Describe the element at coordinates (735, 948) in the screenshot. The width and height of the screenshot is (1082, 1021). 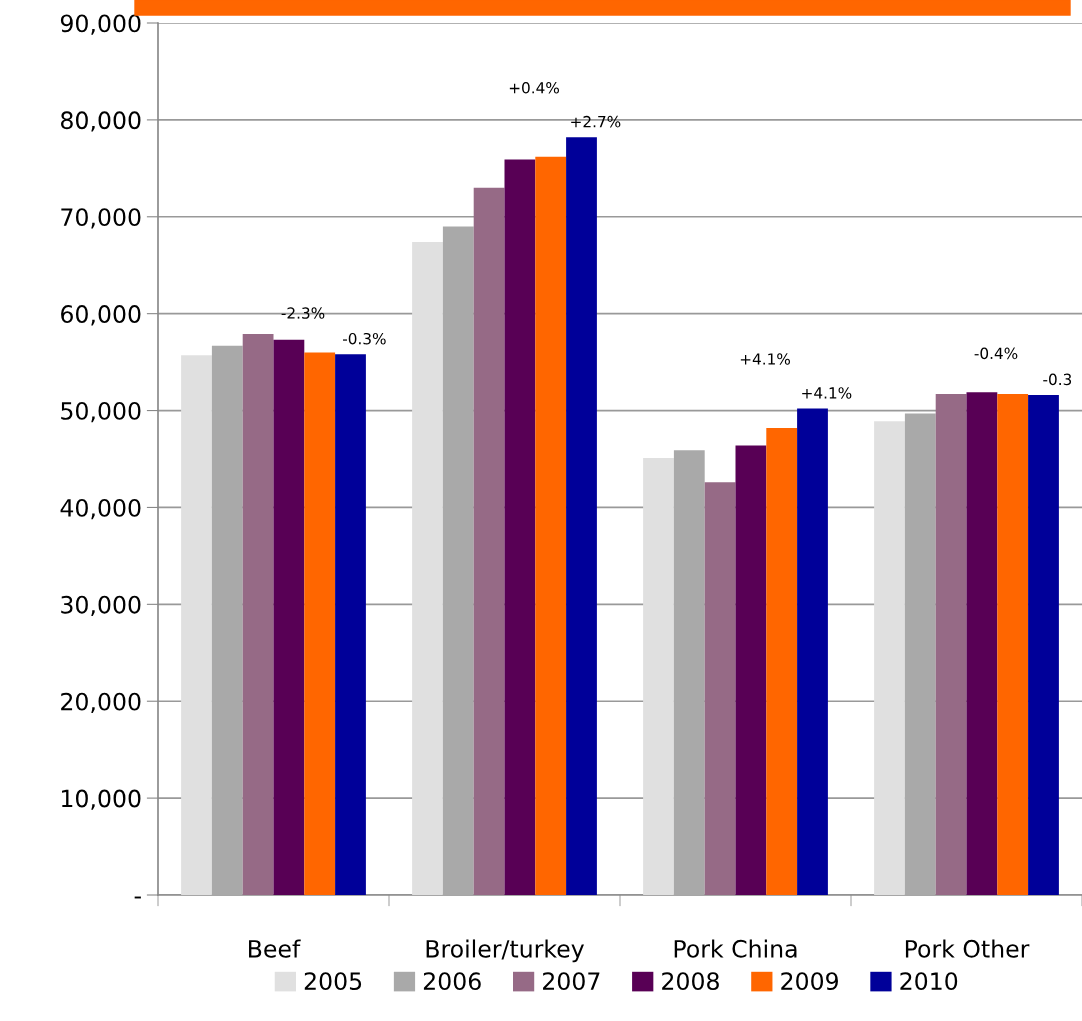
I see `x-tick-label: Pork China` at that location.